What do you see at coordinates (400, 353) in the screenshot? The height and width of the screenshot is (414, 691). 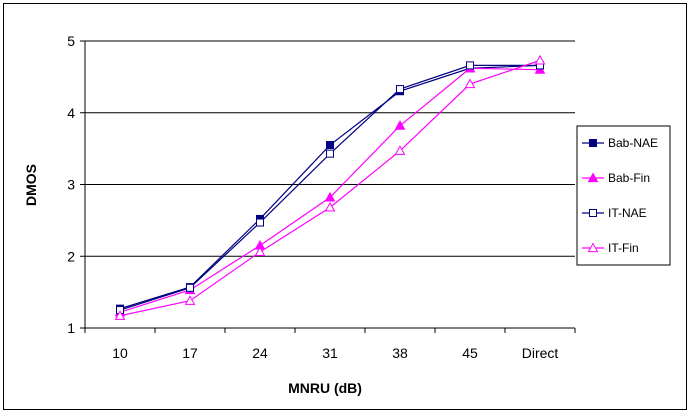 I see `x-tick-label: 38` at bounding box center [400, 353].